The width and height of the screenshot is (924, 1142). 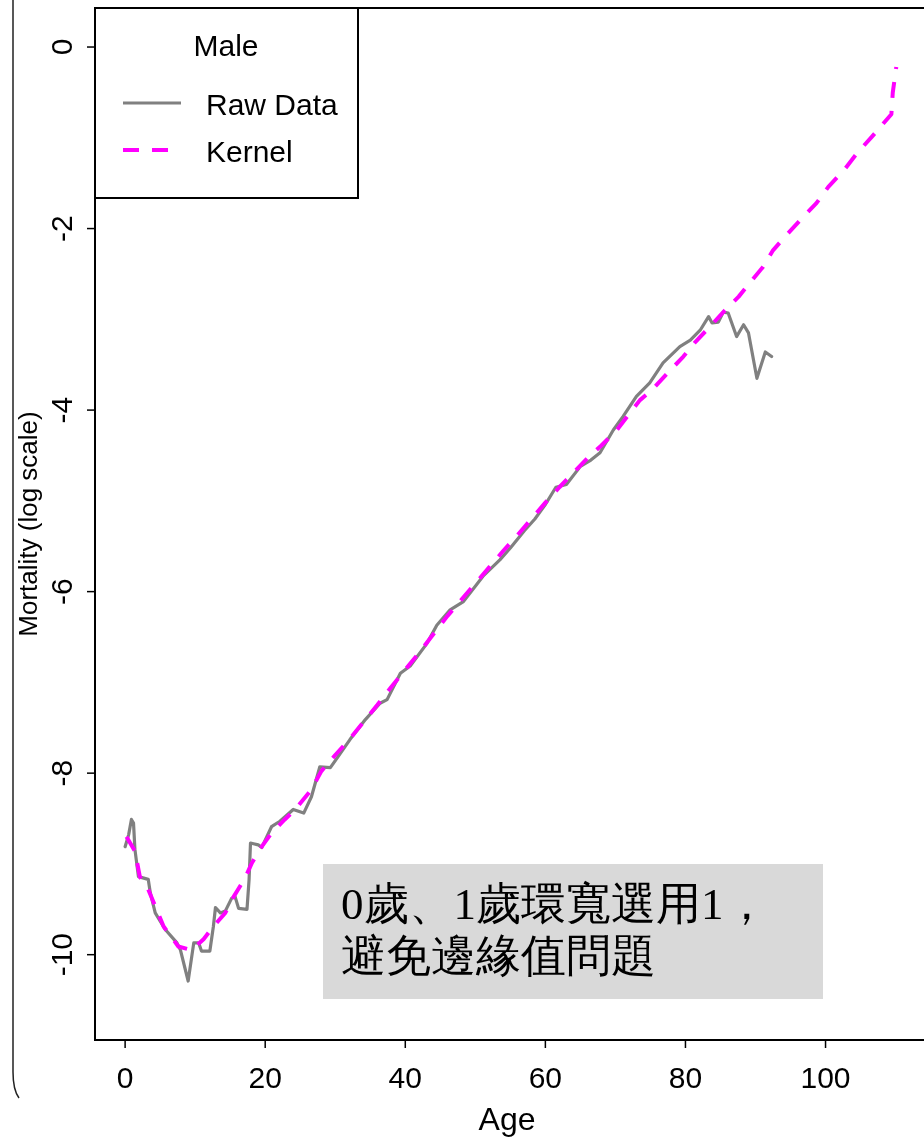 I want to click on x-axis-title: Age, so click(x=507, y=1119).